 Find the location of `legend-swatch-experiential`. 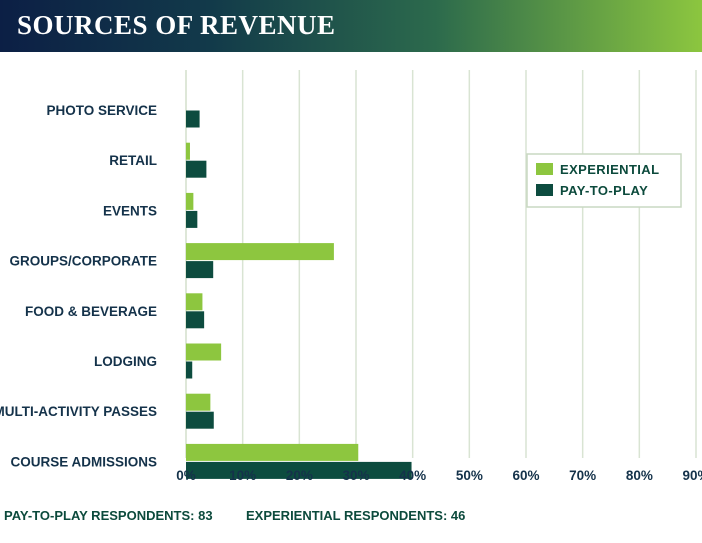

legend-swatch-experiential is located at coordinates (544, 169).